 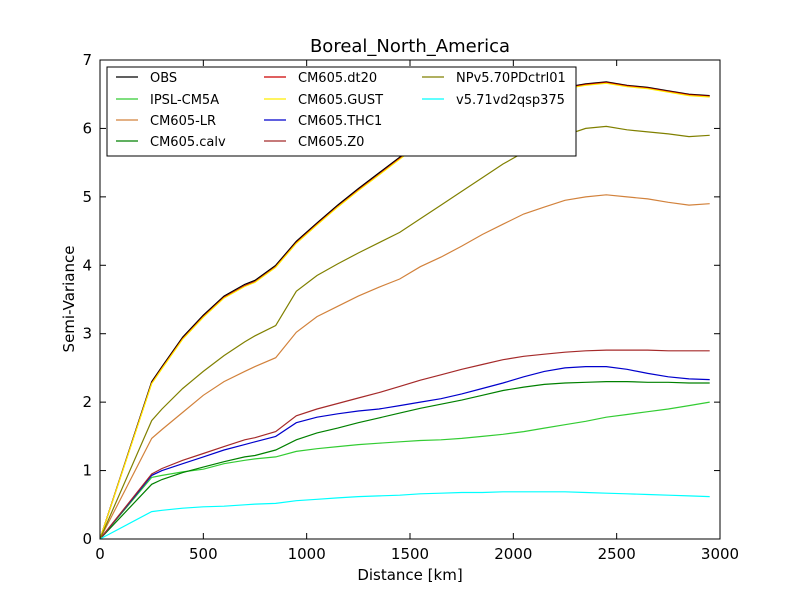 What do you see at coordinates (307, 554) in the screenshot?
I see `x-tick-label: 1000` at bounding box center [307, 554].